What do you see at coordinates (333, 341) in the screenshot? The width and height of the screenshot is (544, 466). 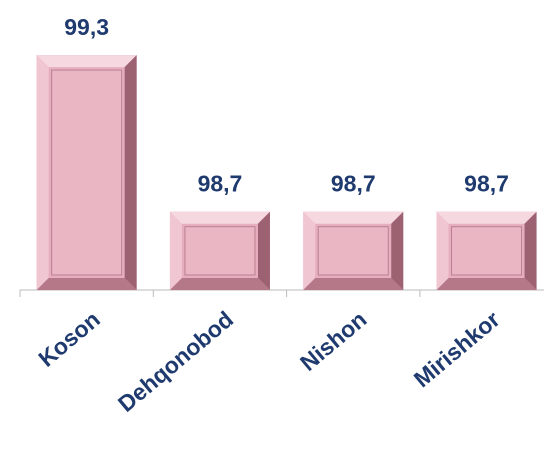 I see `x-tick-label: Nishon` at bounding box center [333, 341].